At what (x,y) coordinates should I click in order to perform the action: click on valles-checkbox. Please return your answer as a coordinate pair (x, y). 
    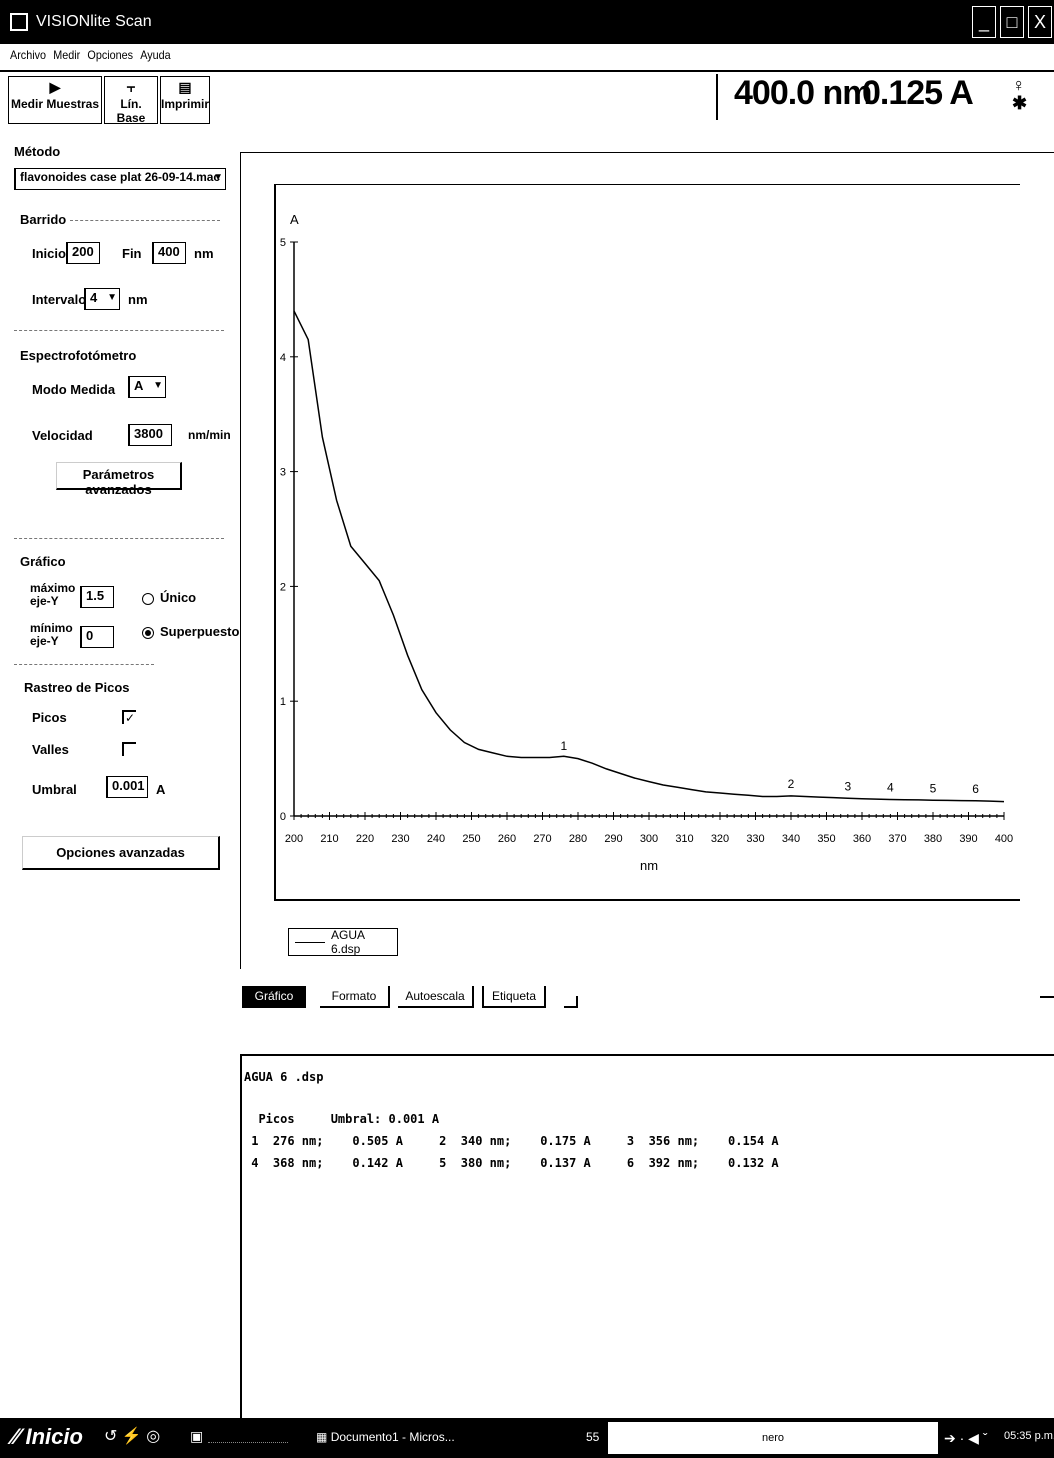
    Looking at the image, I should click on (129, 749).